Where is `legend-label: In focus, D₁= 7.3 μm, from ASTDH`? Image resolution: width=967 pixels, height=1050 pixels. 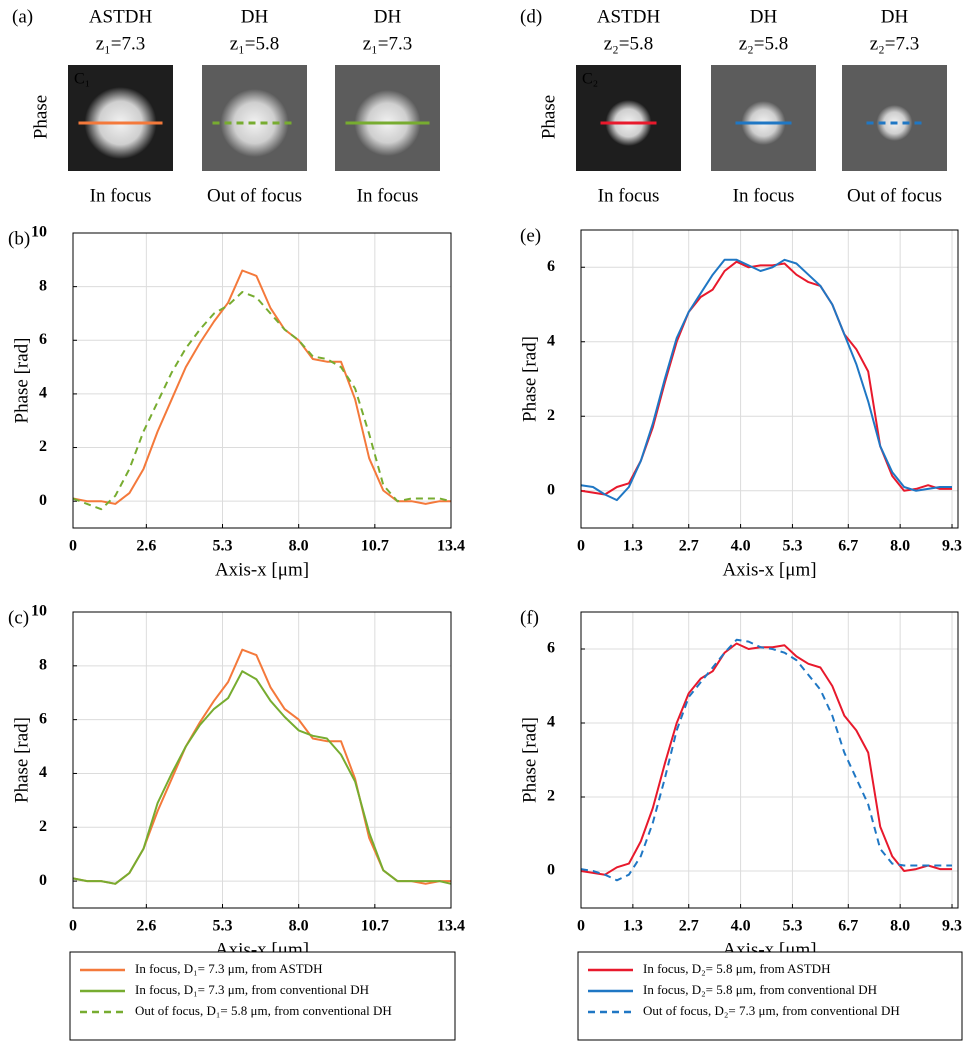 legend-label: In focus, D₁= 7.3 μm, from ASTDH is located at coordinates (228, 968).